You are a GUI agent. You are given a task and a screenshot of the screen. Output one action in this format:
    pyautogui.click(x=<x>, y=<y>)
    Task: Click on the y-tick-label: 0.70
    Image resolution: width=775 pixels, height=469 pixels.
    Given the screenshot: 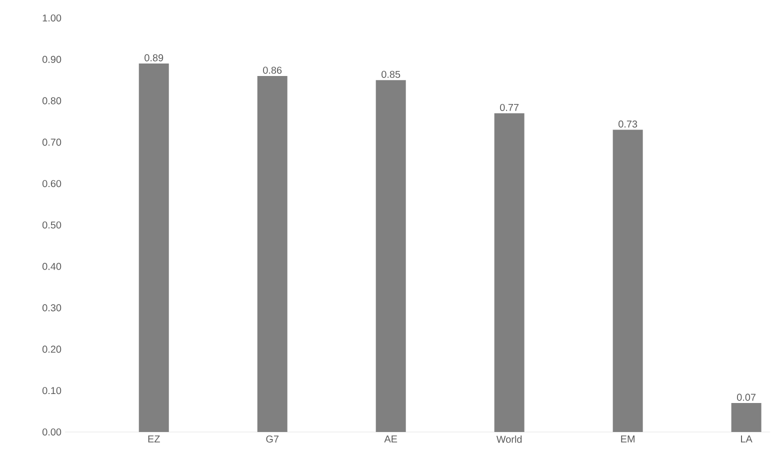 What is the action you would take?
    pyautogui.click(x=52, y=142)
    